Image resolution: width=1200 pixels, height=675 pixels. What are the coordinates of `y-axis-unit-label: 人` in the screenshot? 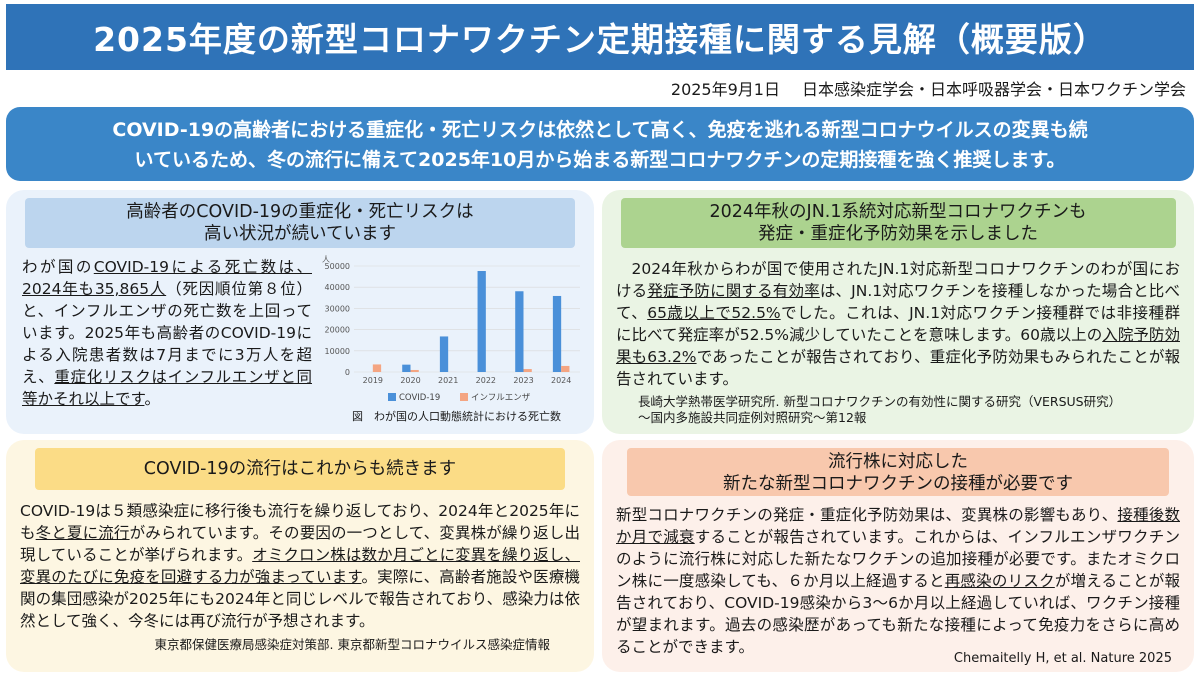 It's located at (326, 259).